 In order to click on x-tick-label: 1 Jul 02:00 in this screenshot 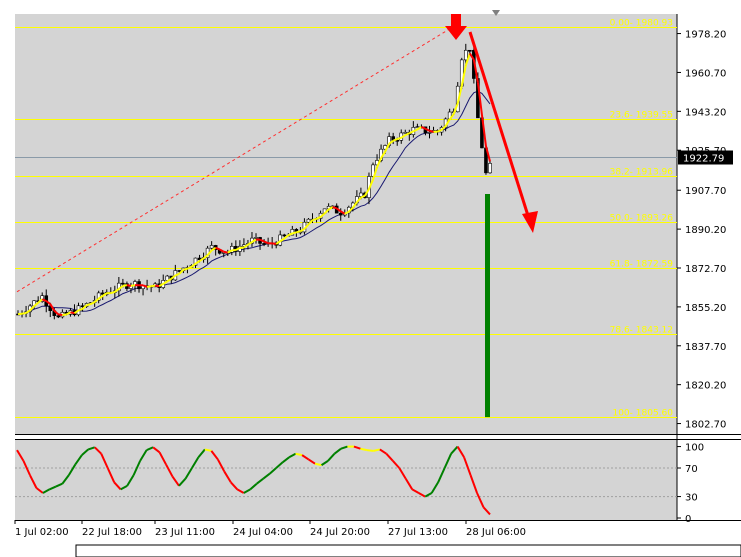, I will do `click(42, 532)`.